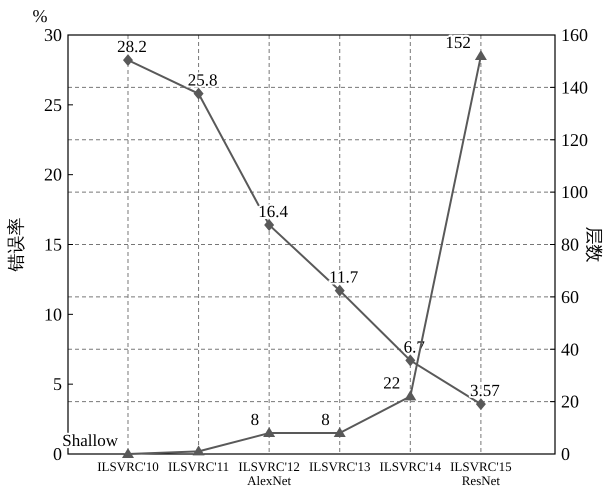 The height and width of the screenshot is (489, 611). What do you see at coordinates (411, 466) in the screenshot?
I see `x-tick-label: ILSVRC'14` at bounding box center [411, 466].